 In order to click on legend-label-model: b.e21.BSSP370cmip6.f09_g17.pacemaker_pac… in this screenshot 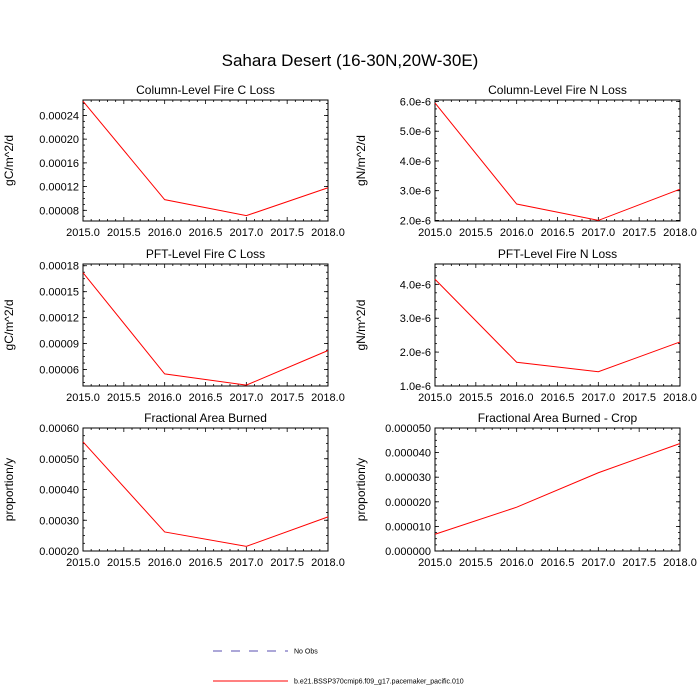, I will do `click(379, 682)`.